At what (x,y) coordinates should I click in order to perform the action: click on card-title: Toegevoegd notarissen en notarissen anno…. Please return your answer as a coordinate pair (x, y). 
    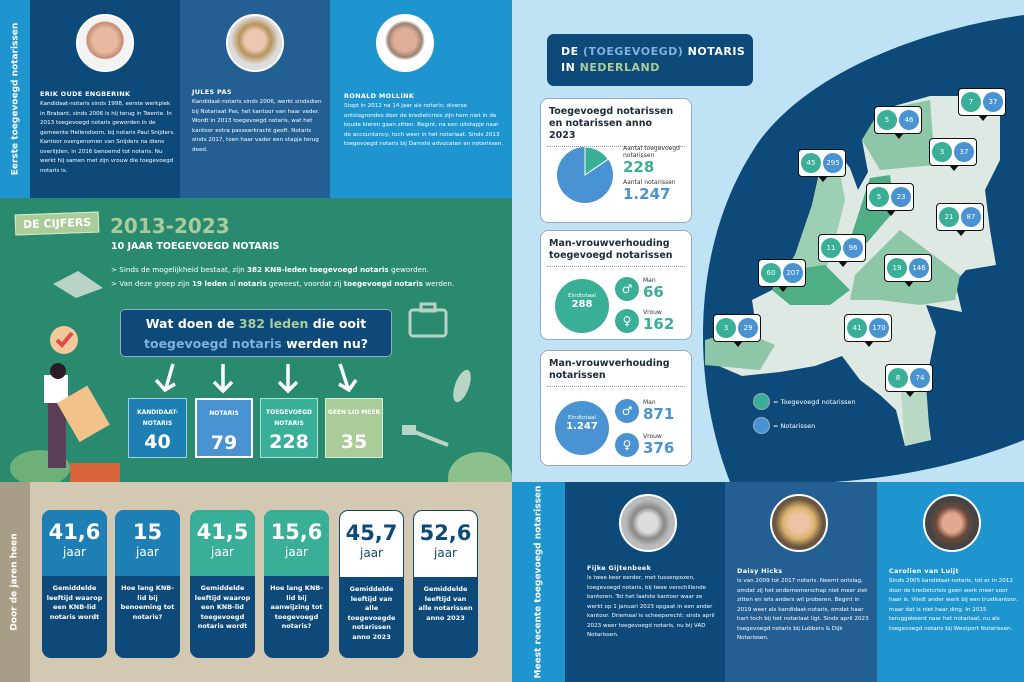
    Looking at the image, I should click on (616, 123).